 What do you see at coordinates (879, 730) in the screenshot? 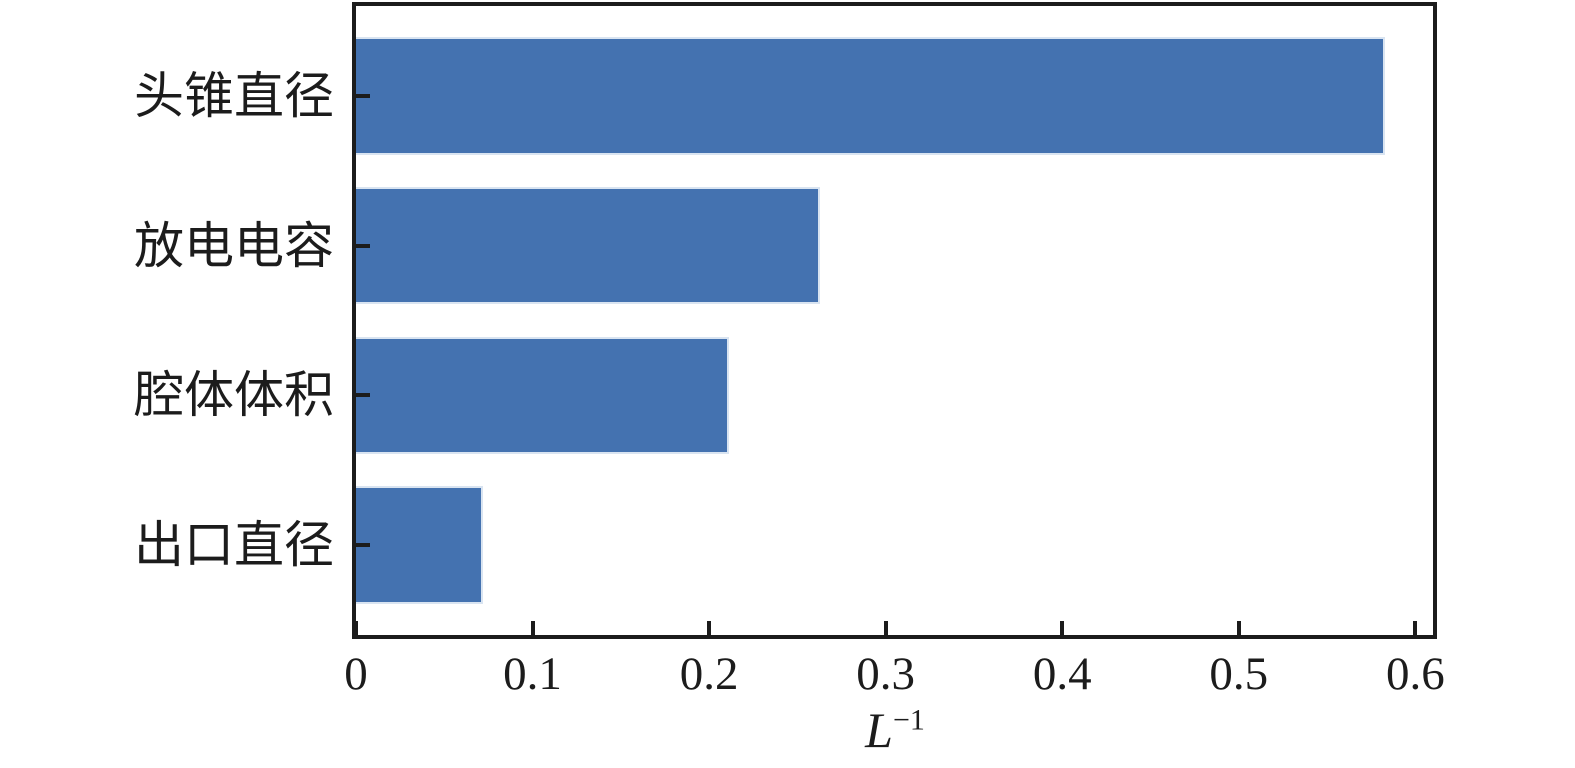
I see `x-axis-title-base: L` at bounding box center [879, 730].